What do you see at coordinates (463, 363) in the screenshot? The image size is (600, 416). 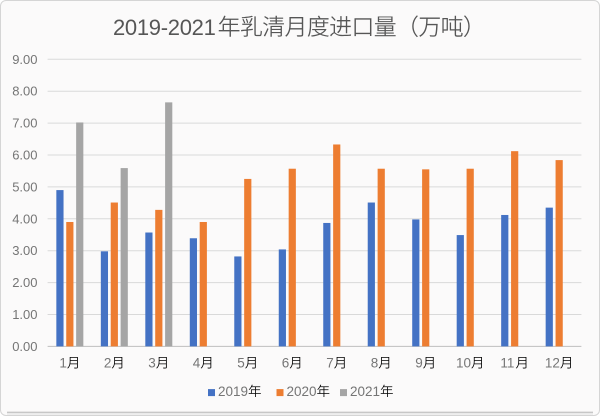 I see `svg-text: 10` at bounding box center [463, 363].